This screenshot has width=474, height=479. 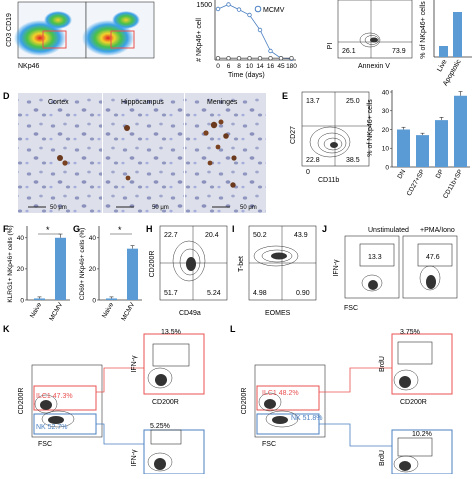 I want to click on panel-g-bars: Naive MCMV, so click(x=119, y=283).